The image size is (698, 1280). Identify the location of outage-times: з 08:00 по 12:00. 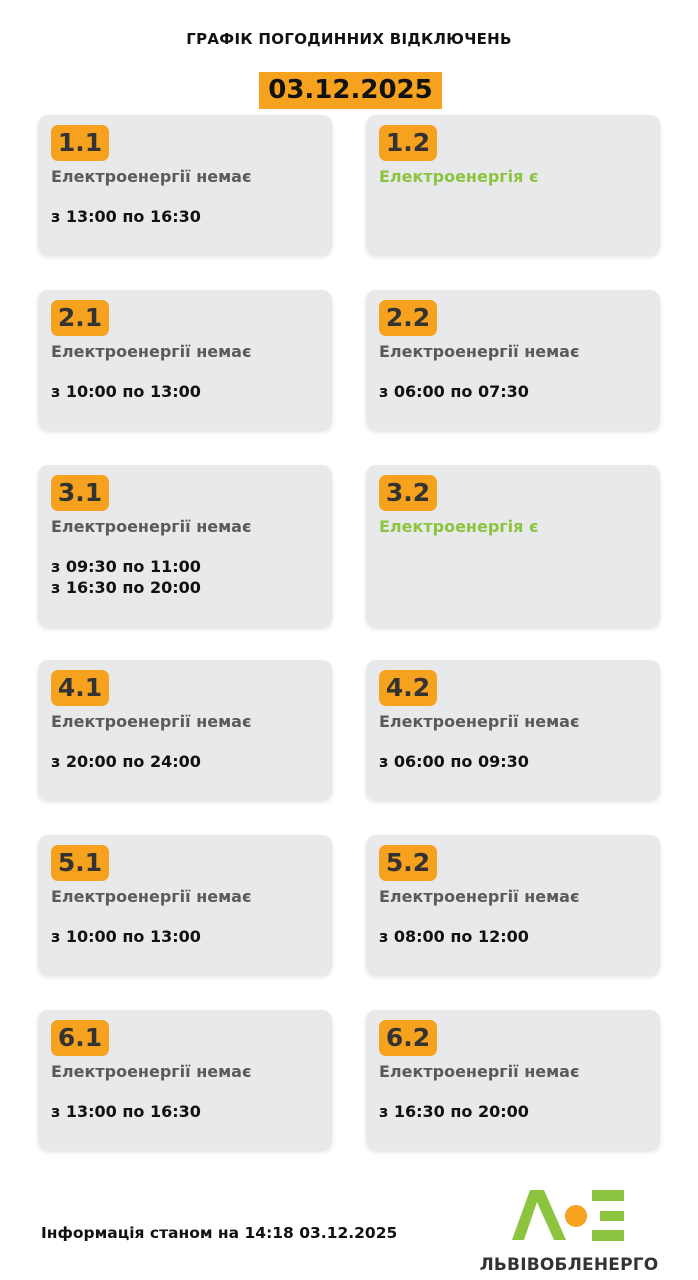
(454, 936).